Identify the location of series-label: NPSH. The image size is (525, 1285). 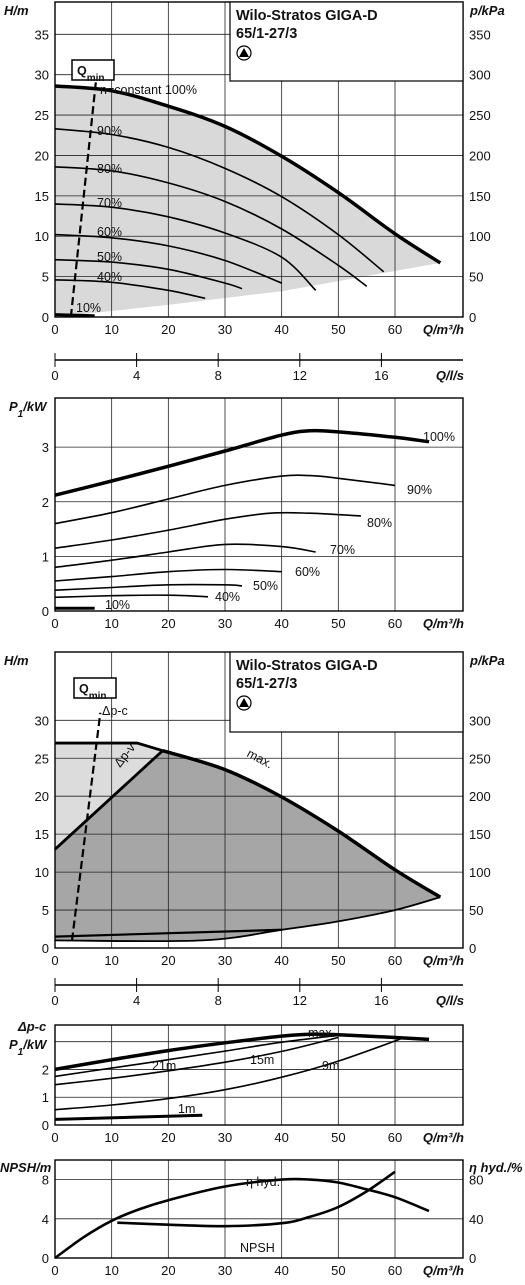
(257, 1248).